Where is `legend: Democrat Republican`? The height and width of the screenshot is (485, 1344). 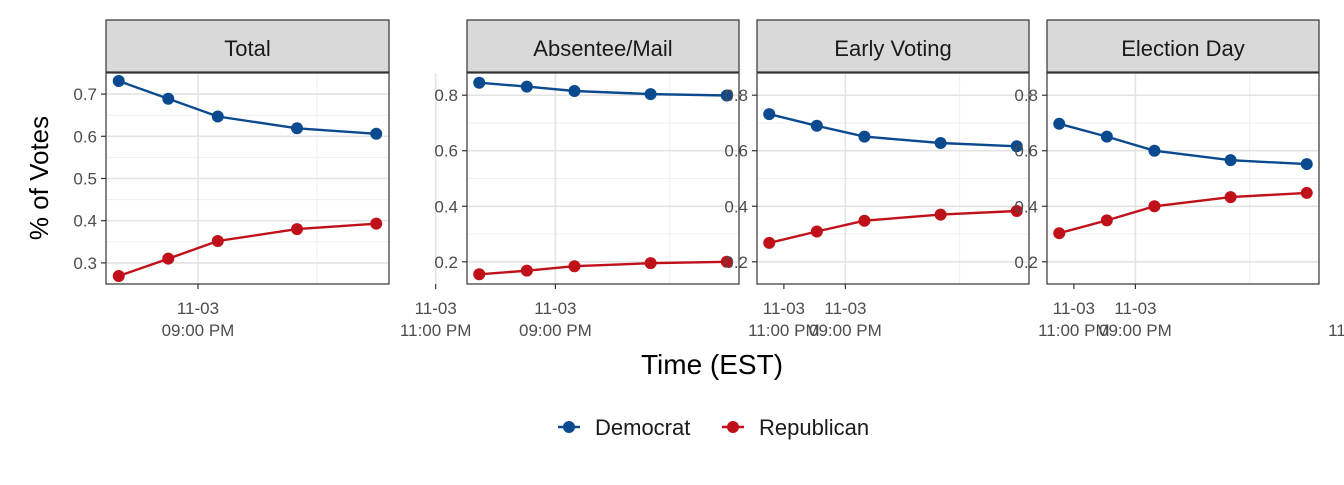 legend: Democrat Republican is located at coordinates (713, 427).